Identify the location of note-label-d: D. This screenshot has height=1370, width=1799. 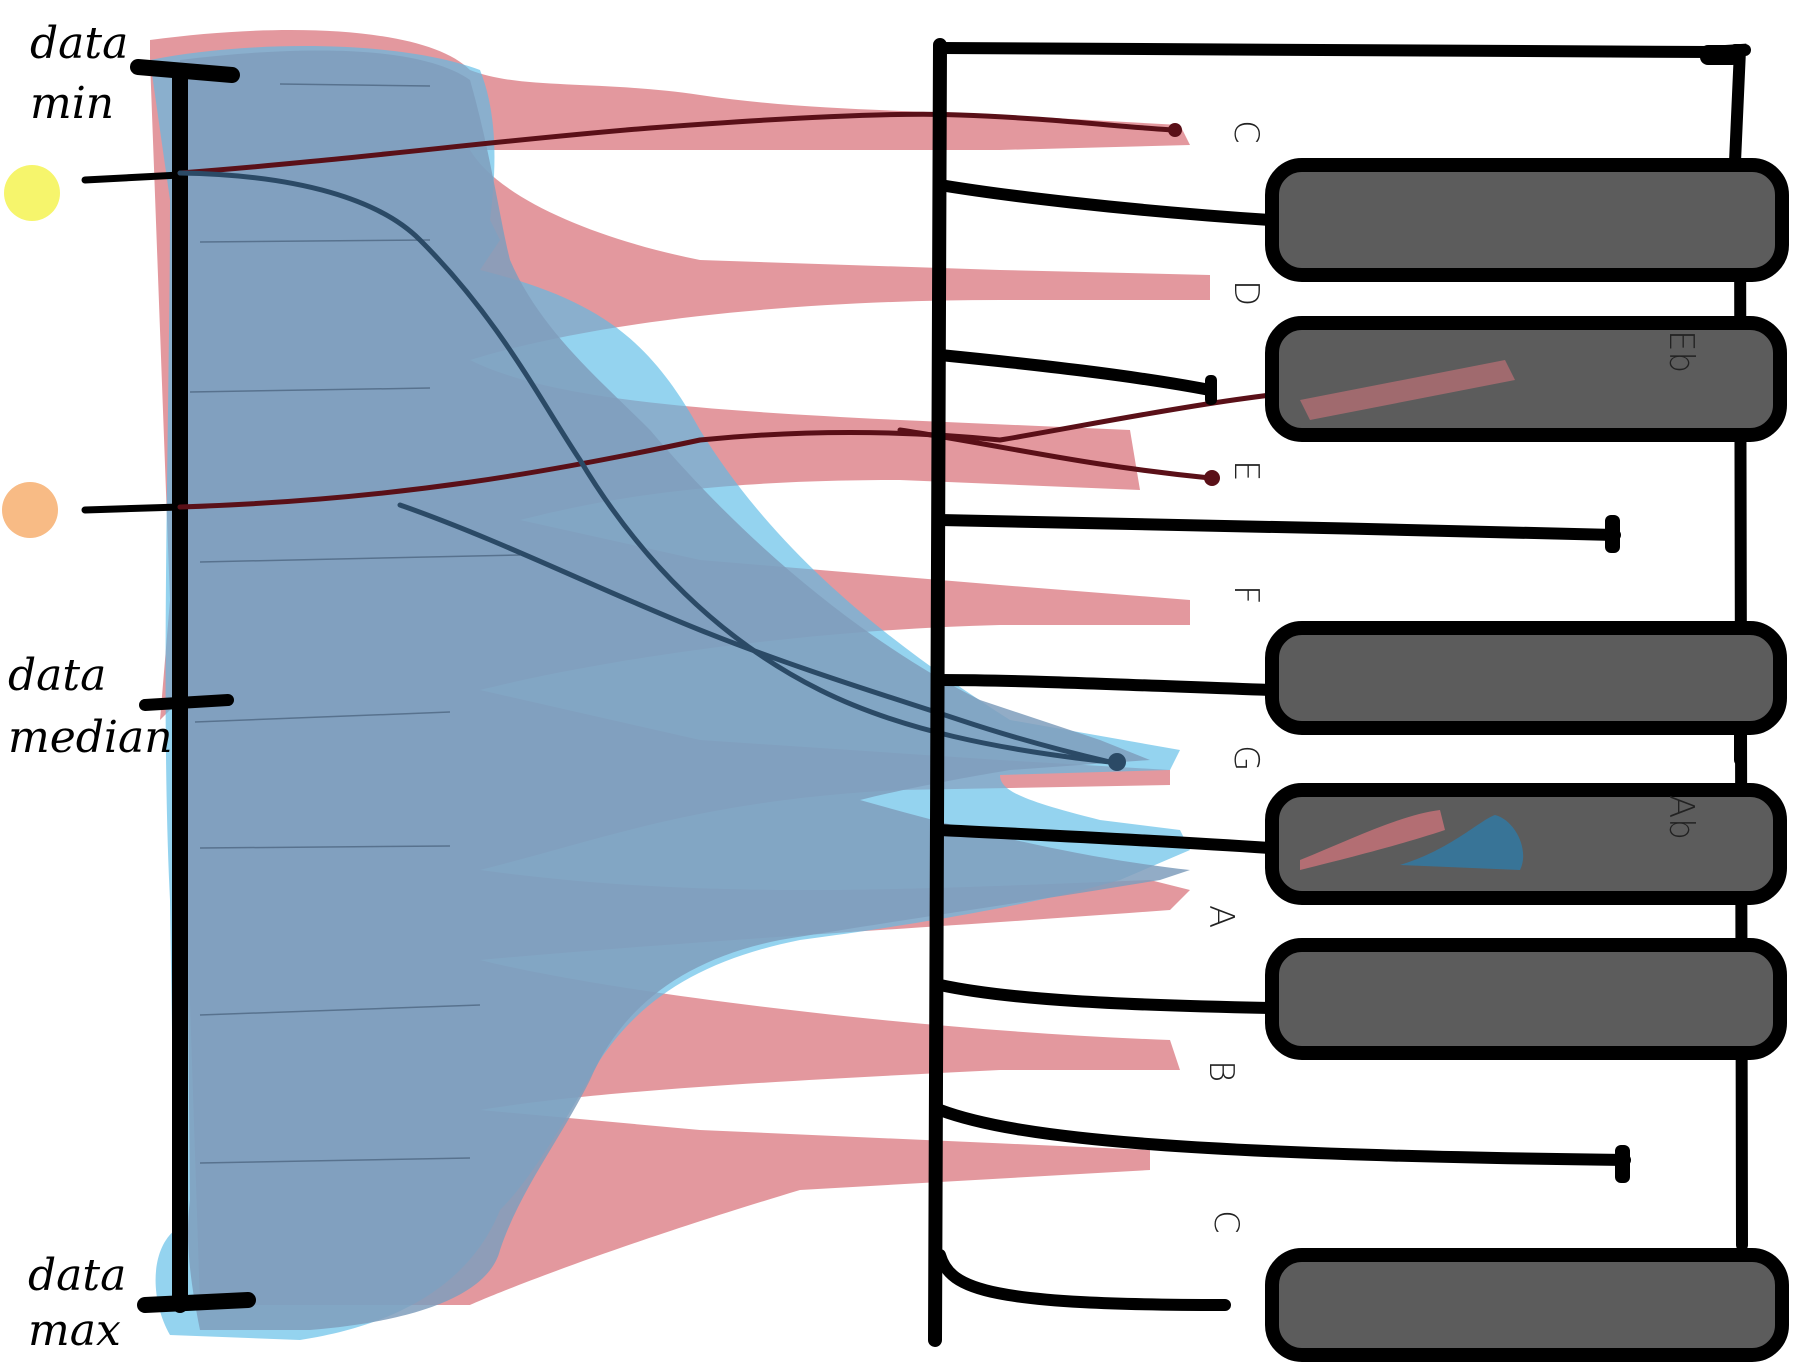
(1246, 293).